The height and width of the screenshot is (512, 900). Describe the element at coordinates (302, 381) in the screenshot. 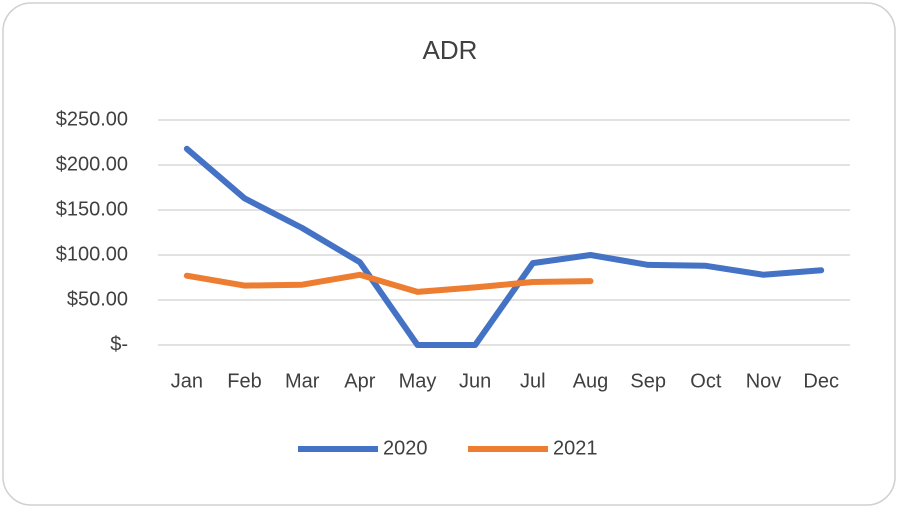

I see `x-tick-label: Mar` at that location.